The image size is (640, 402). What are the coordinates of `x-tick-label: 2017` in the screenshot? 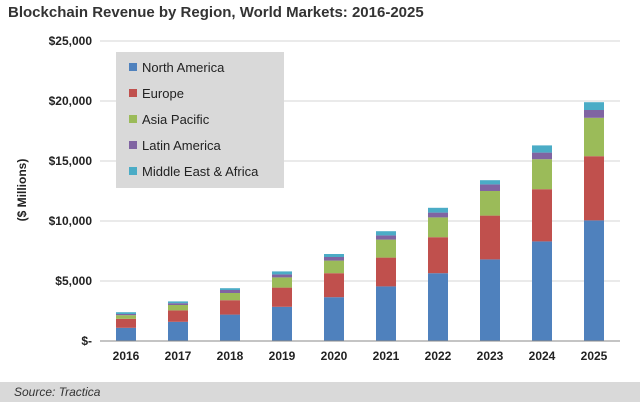 It's located at (178, 356).